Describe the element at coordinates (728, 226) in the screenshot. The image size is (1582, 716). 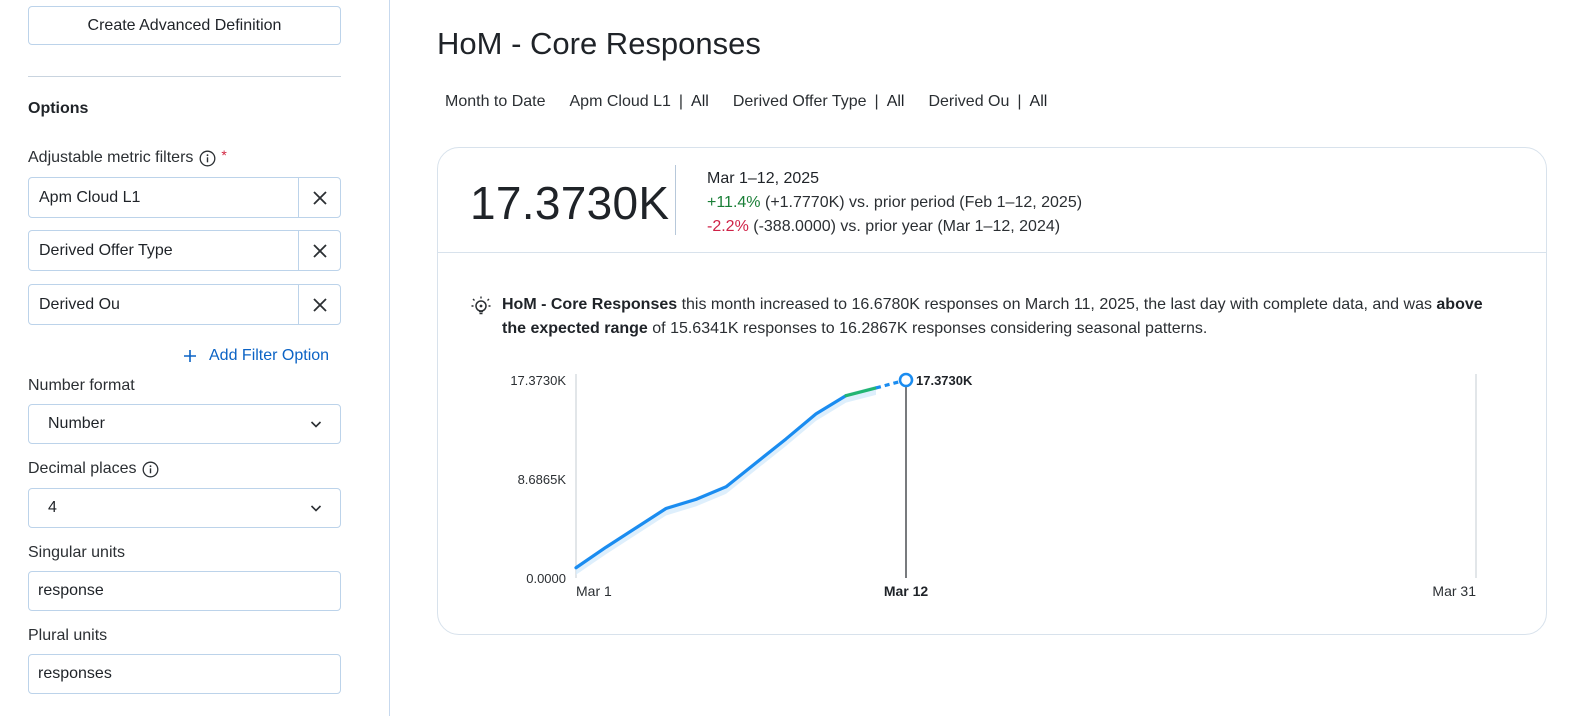
I see `prior-year-change: -2.2%` at that location.